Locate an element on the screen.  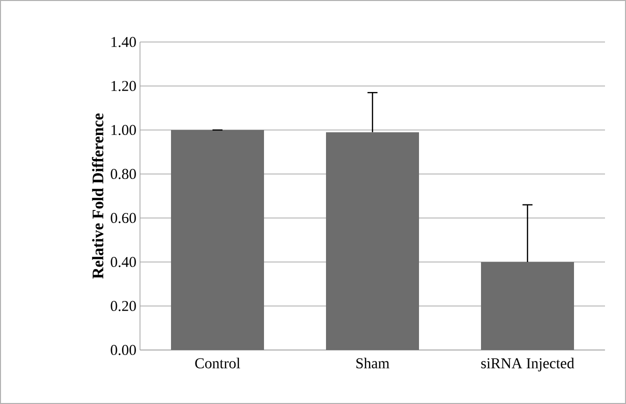
y-tick-label: 1.00 is located at coordinates (124, 130).